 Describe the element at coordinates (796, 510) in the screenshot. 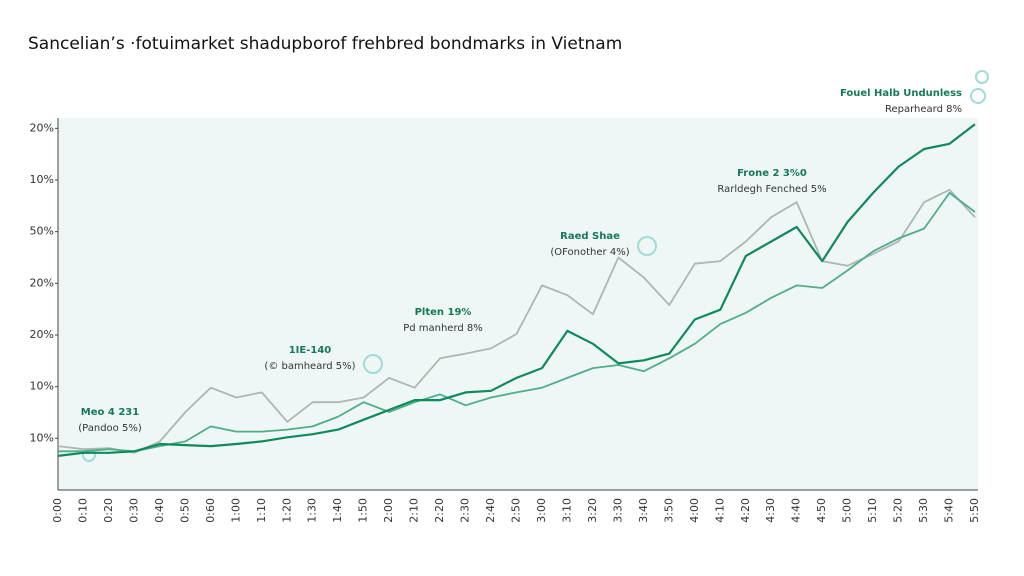

I see `x-tick-label: 4:40` at that location.